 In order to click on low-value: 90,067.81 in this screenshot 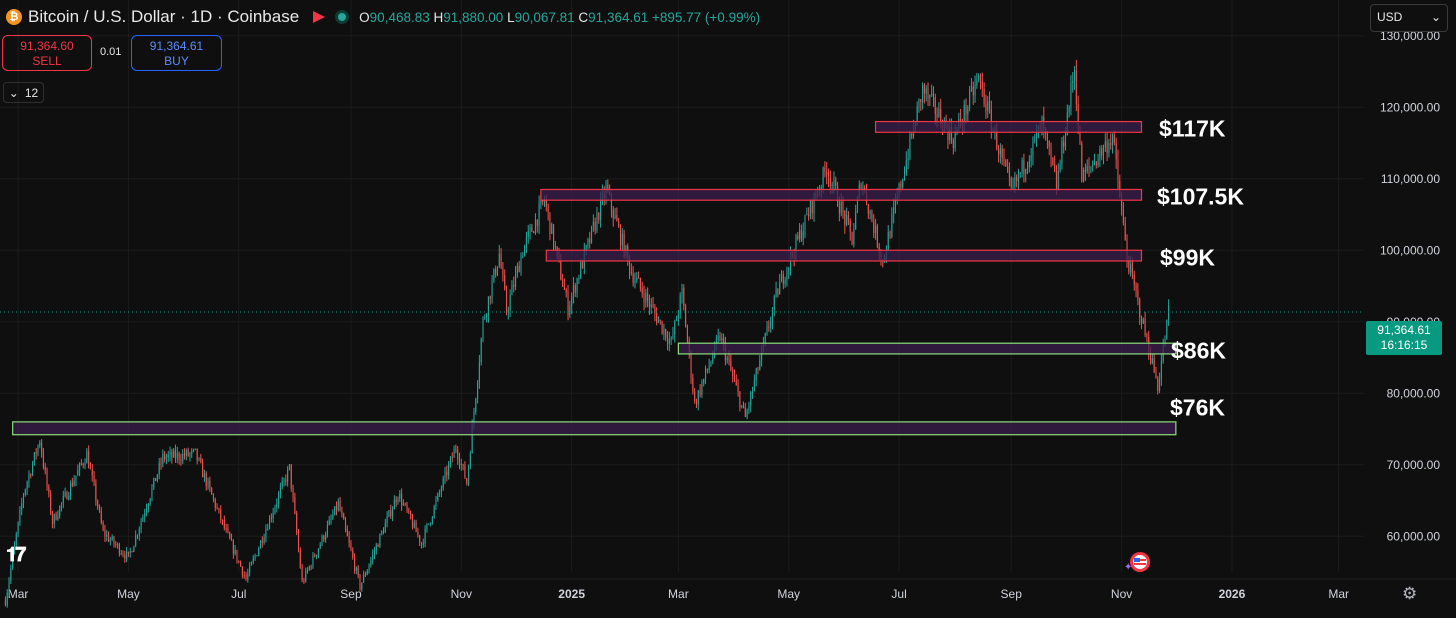, I will do `click(544, 17)`.